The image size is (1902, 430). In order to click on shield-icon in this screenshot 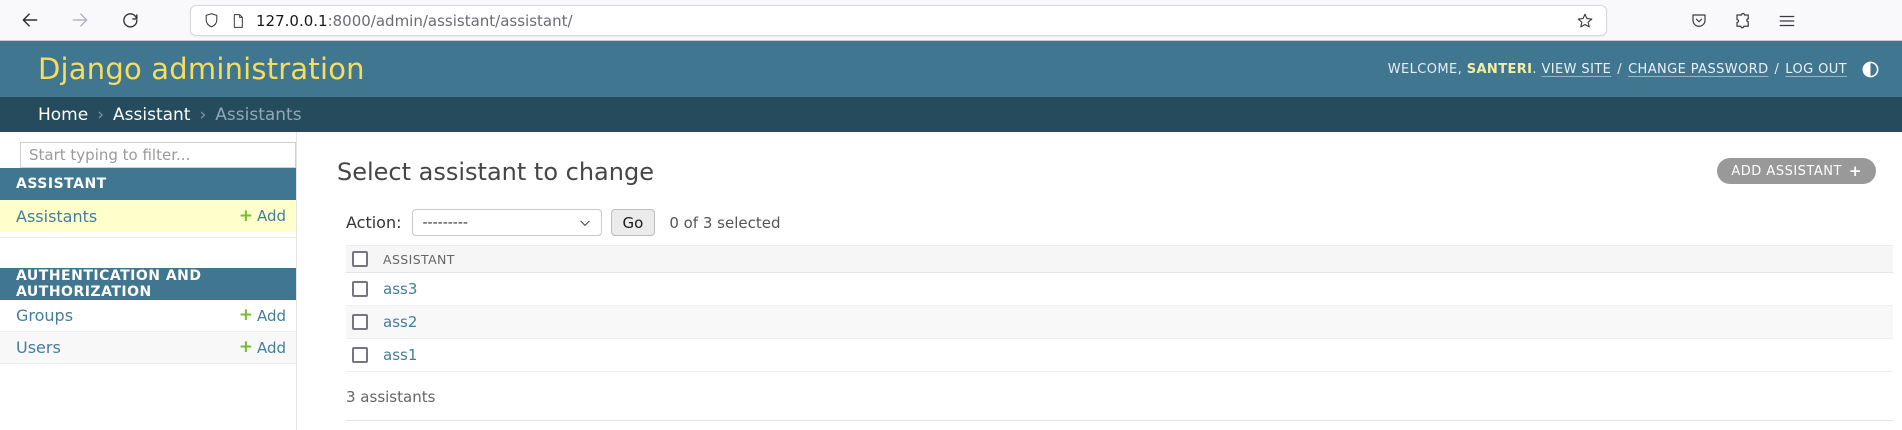, I will do `click(211, 20)`.